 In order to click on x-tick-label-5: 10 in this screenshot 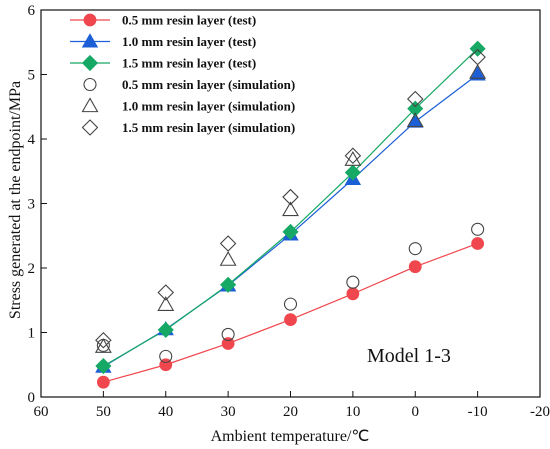, I will do `click(352, 412)`.